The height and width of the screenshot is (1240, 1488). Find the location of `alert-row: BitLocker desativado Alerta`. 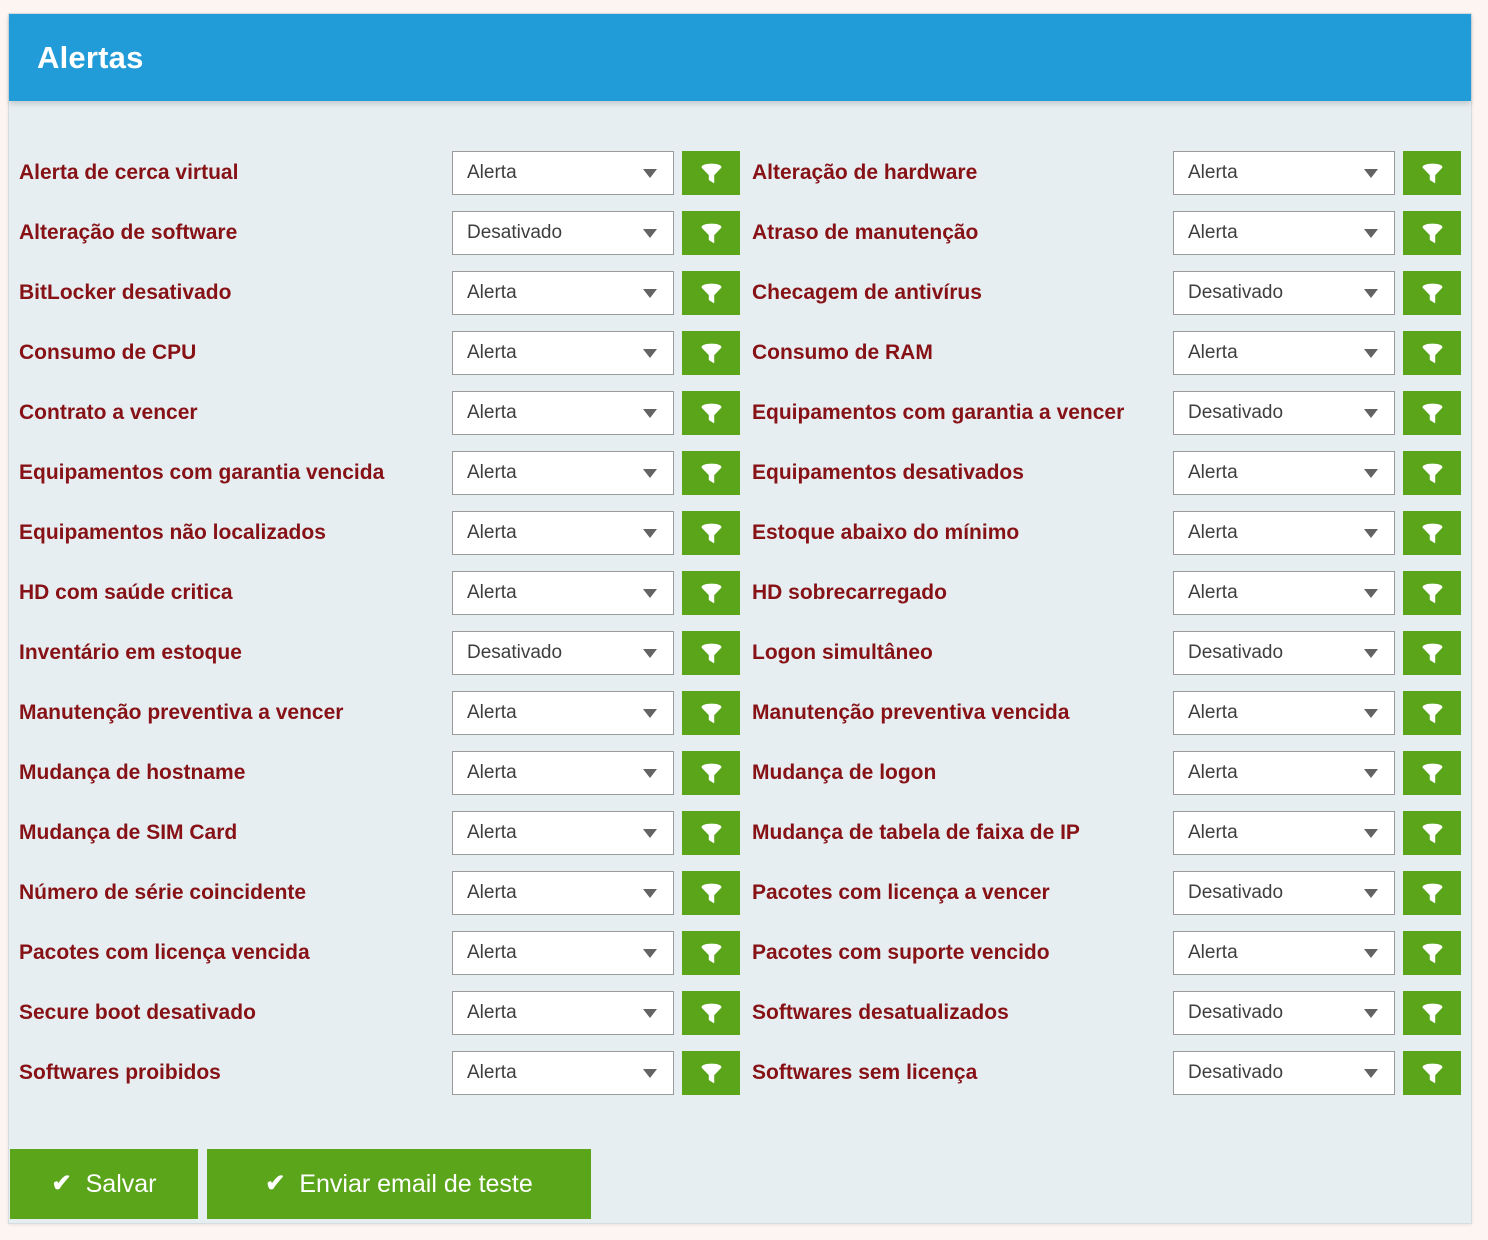

alert-row: BitLocker desativado Alerta is located at coordinates (379, 293).